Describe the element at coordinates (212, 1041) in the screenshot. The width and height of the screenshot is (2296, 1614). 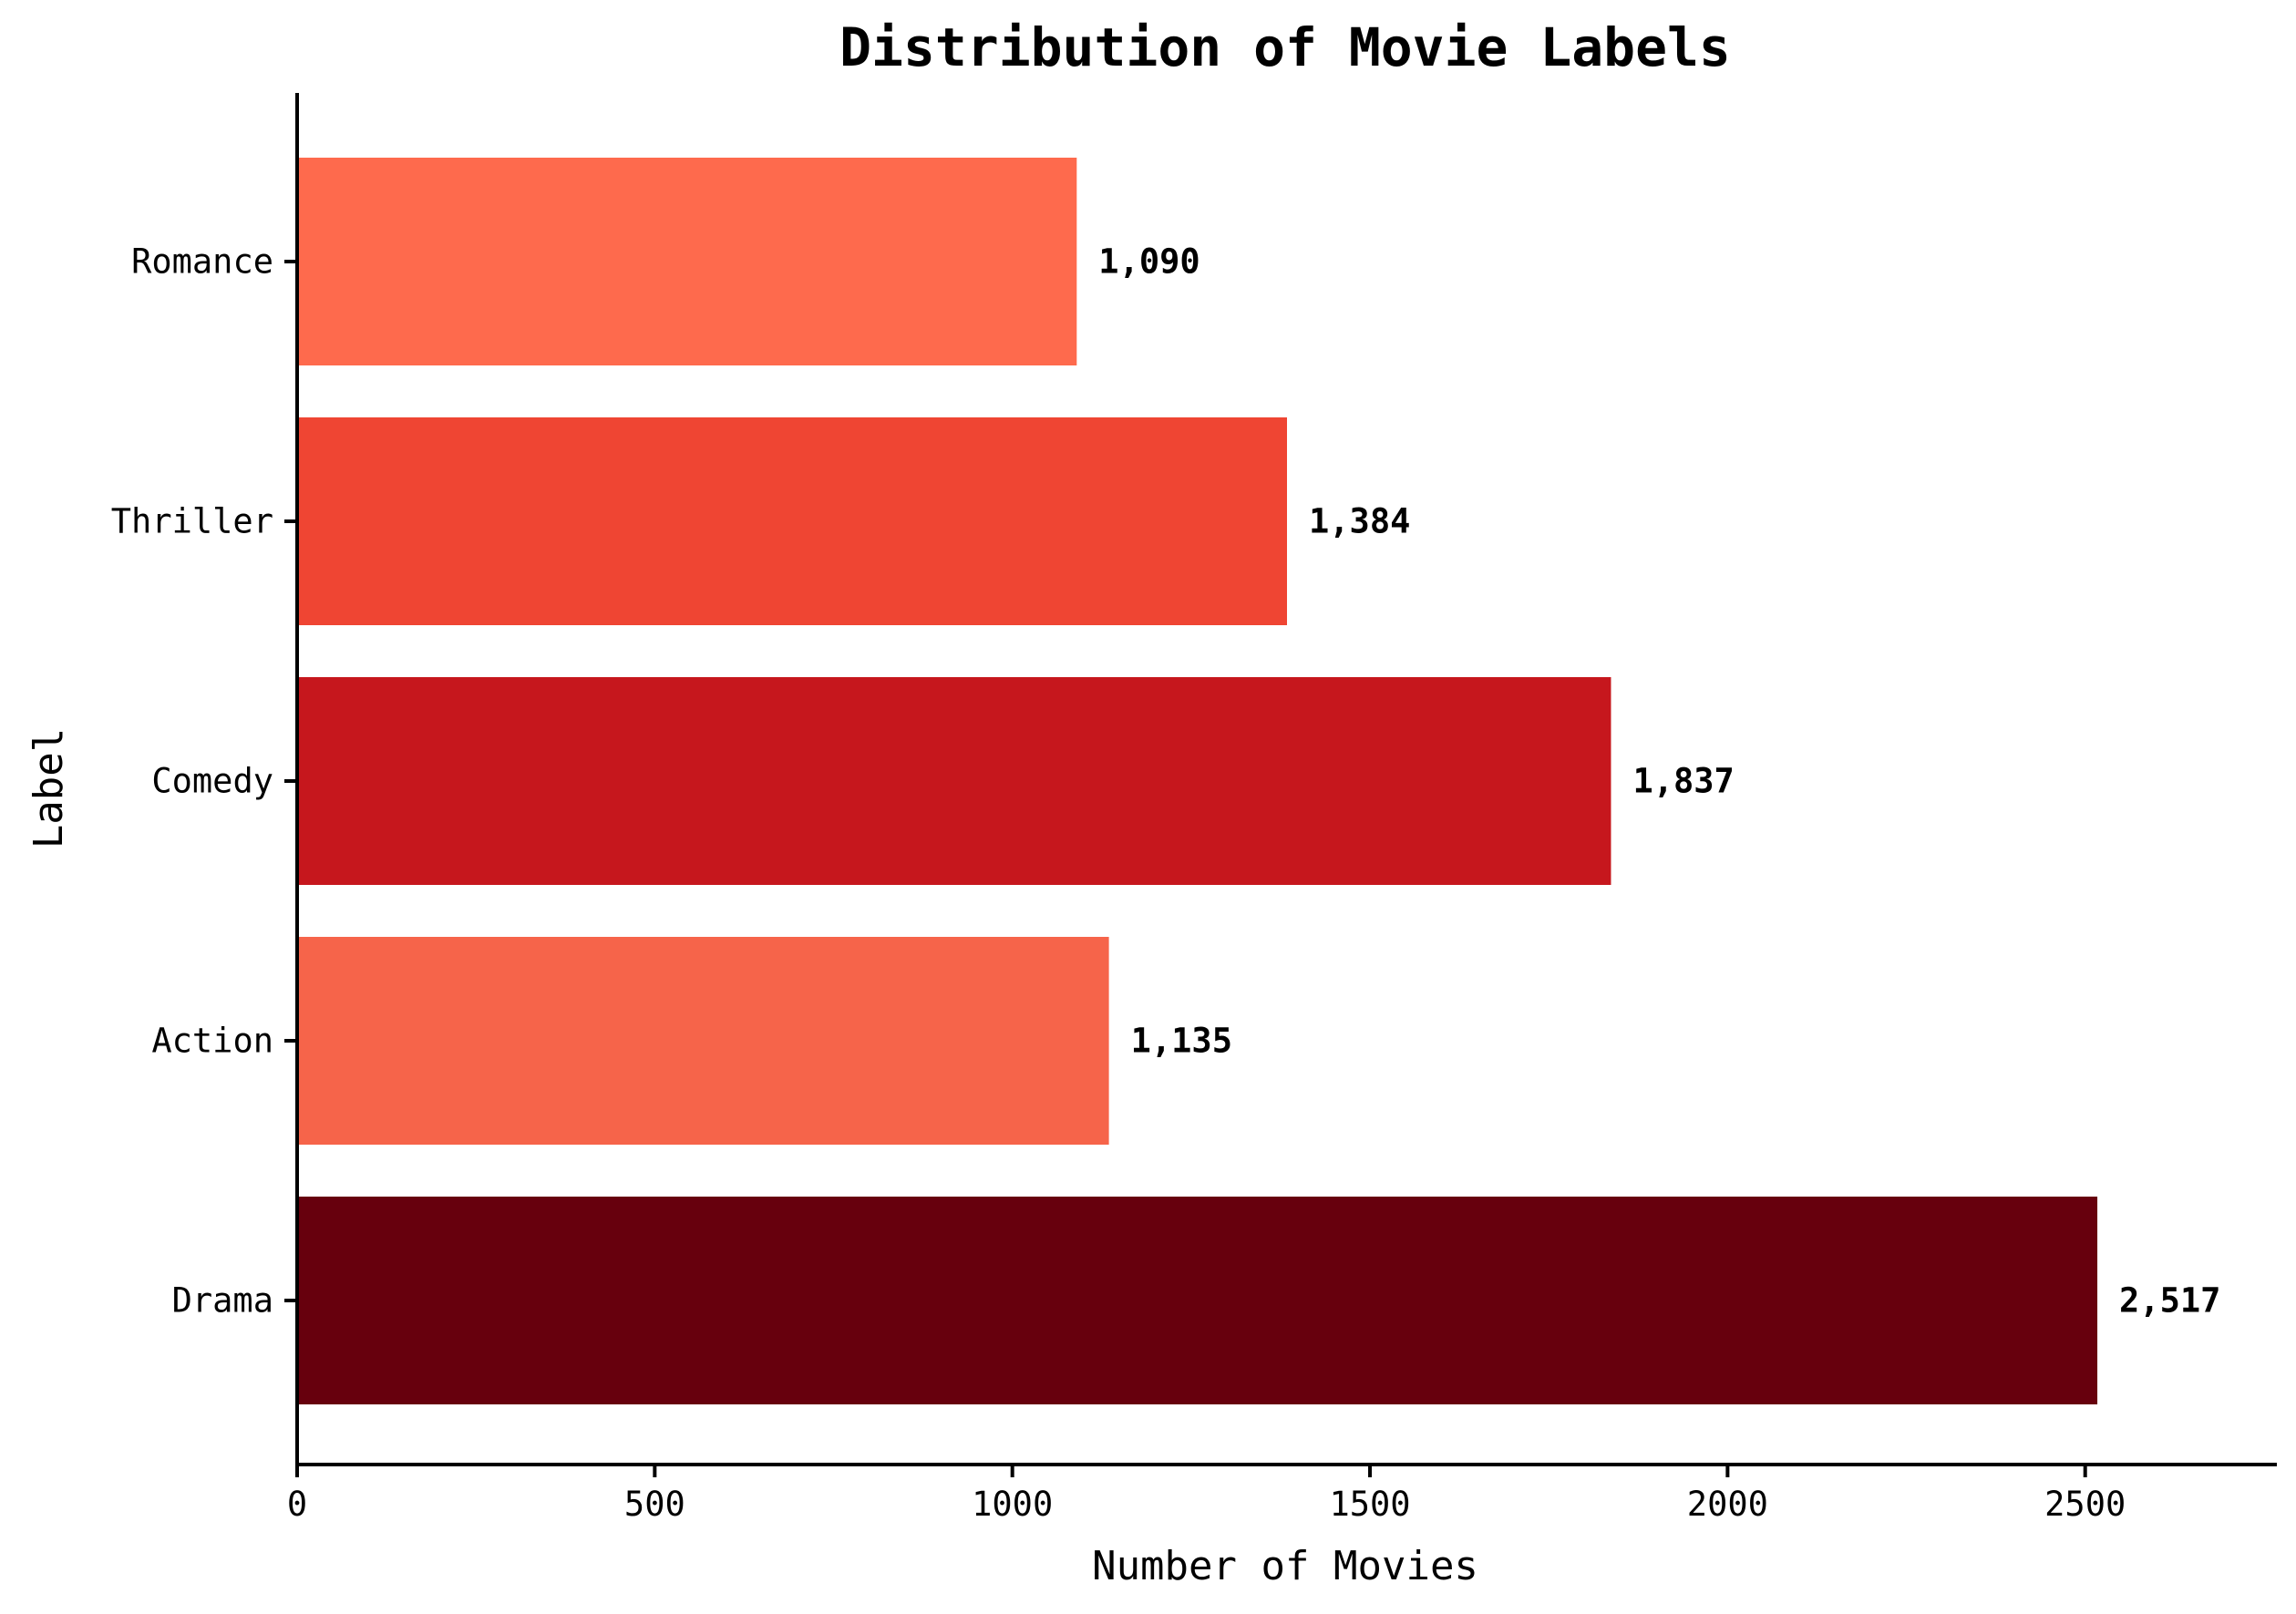
I see `y-tick-label-action: Action` at that location.